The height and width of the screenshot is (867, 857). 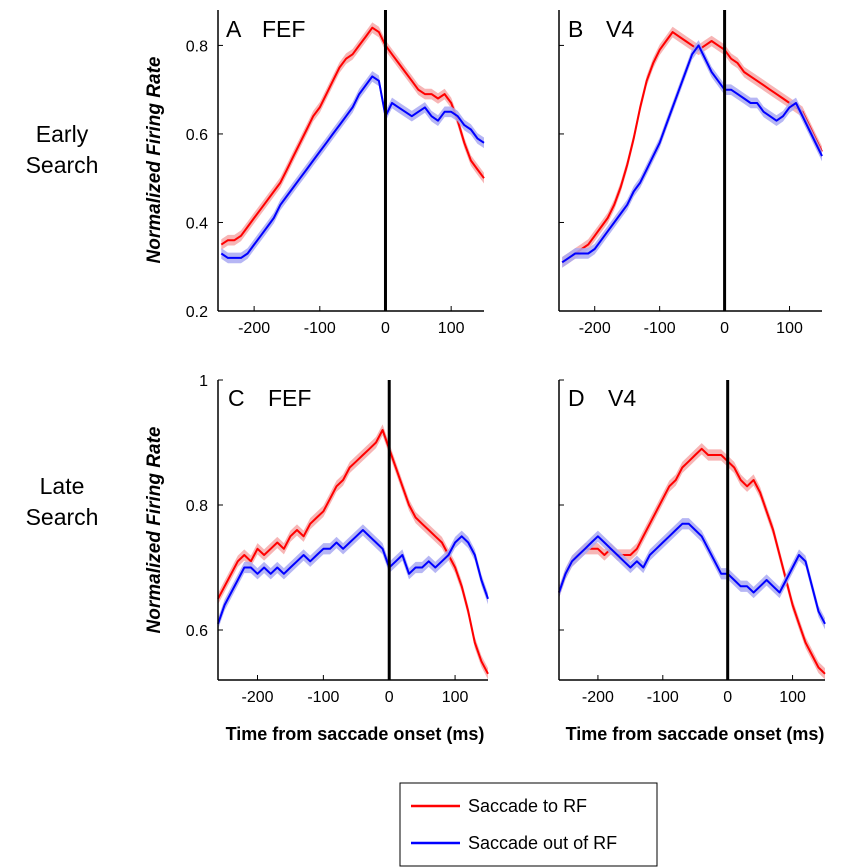 I want to click on panel-c-axes: -200 -100 0 100 0.6 0.8 1, so click(x=337, y=539).